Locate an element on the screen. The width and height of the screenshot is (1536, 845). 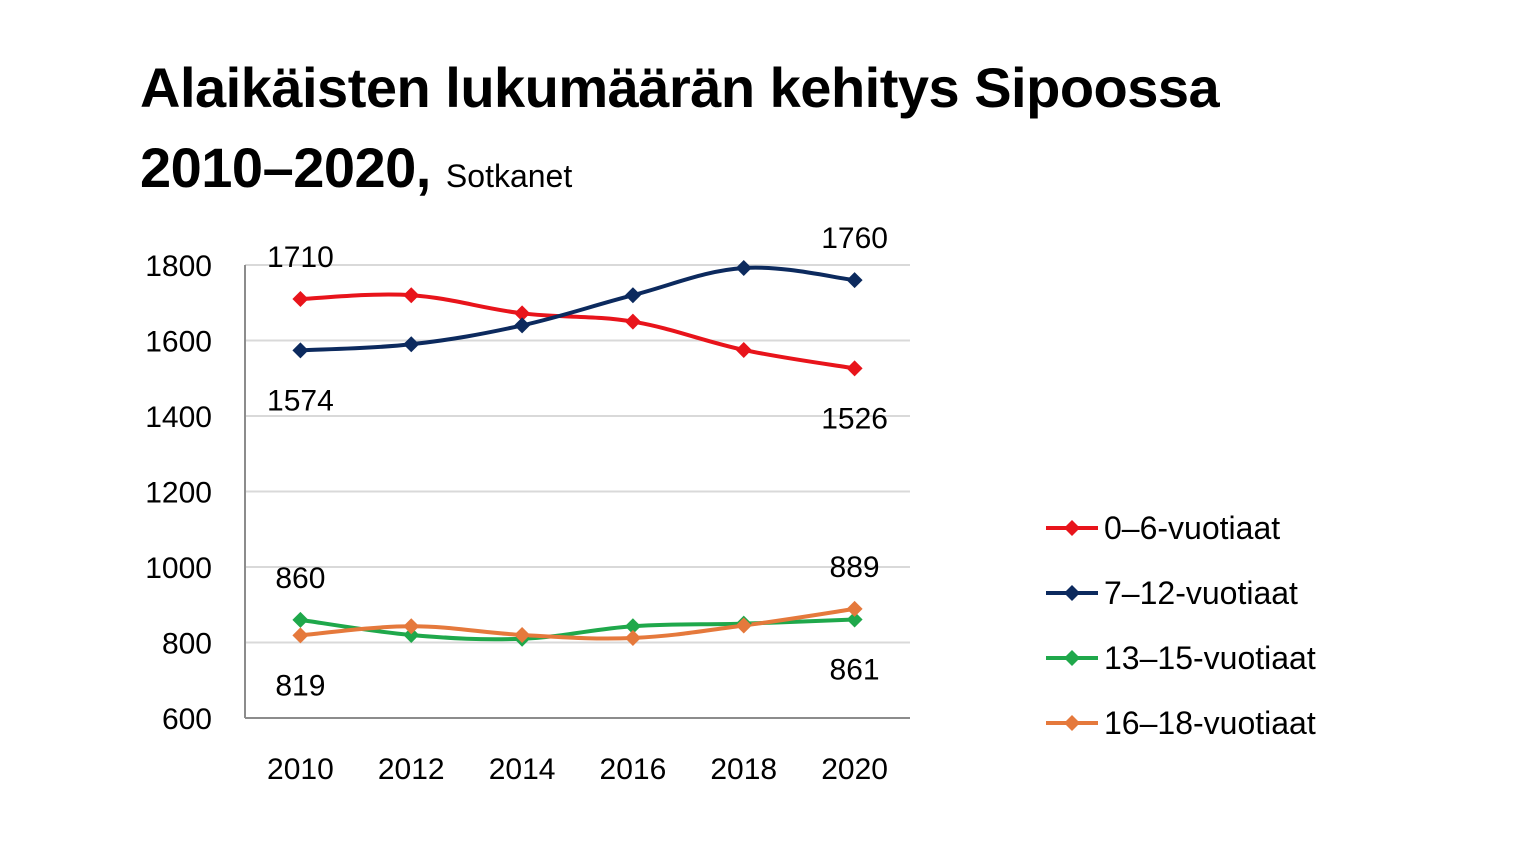
x-tick-label: 2010 is located at coordinates (300, 769).